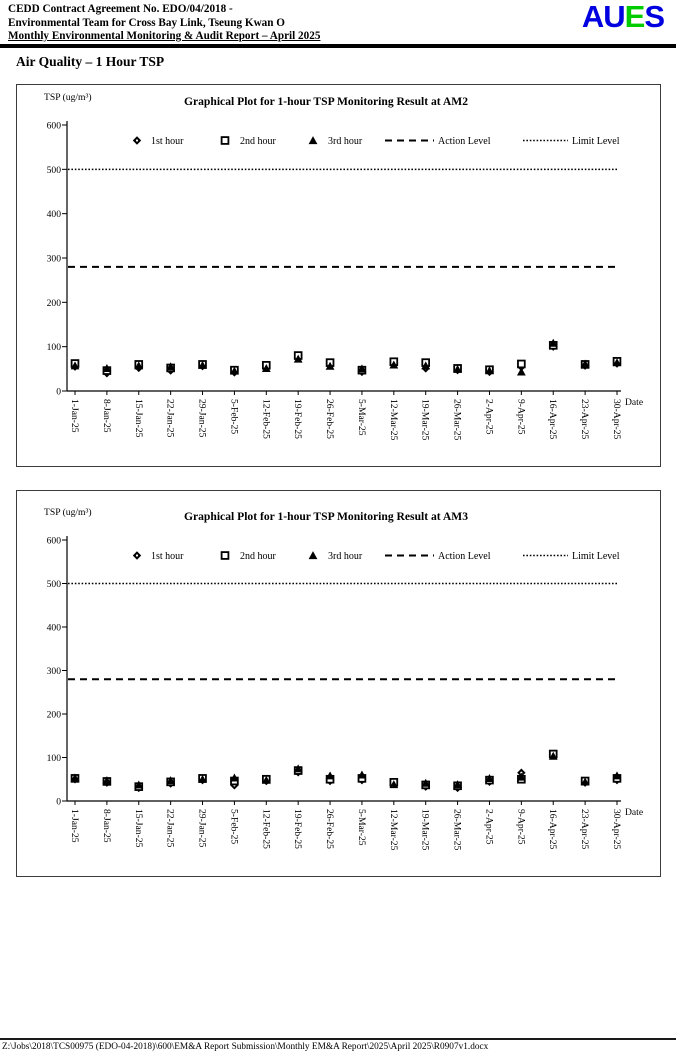  Describe the element at coordinates (54, 715) in the screenshot. I see `y-tick-label: 200` at that location.